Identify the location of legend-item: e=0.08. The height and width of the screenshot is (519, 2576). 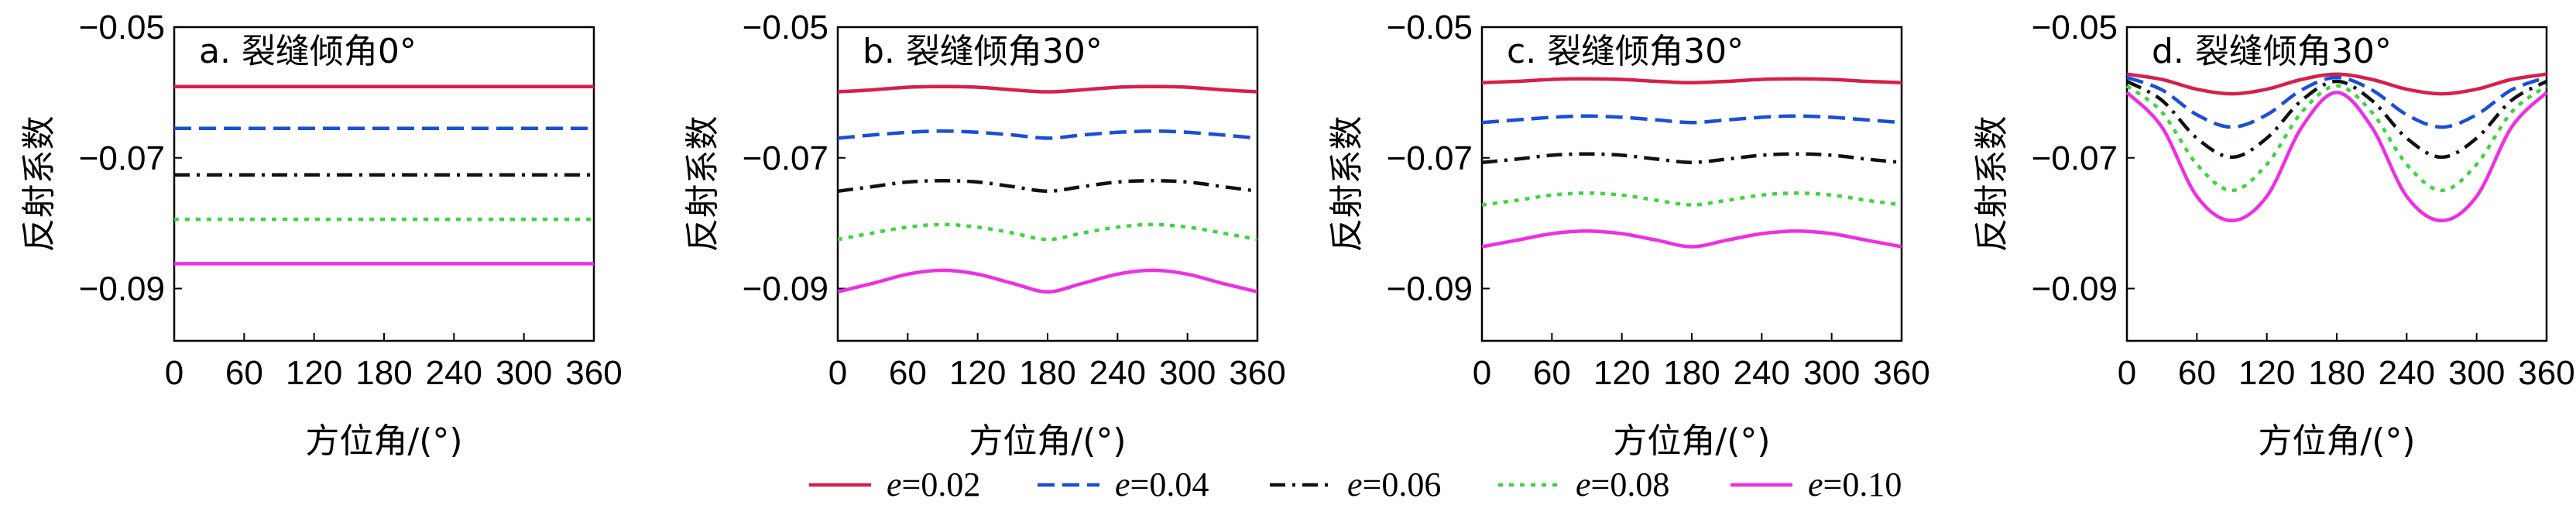
(1583, 485).